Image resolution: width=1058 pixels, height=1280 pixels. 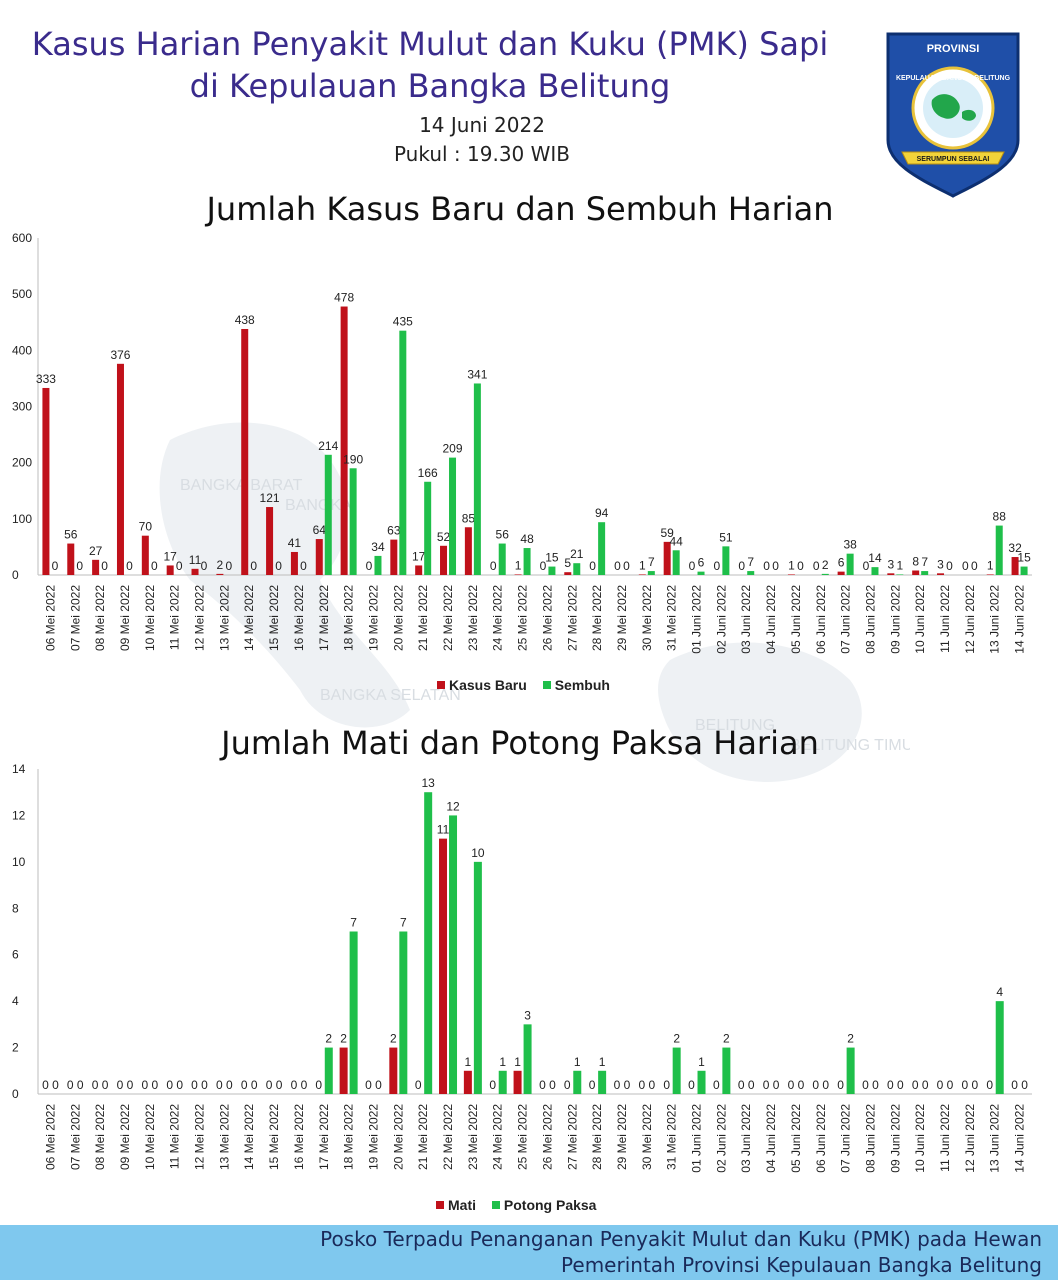 What do you see at coordinates (821, 619) in the screenshot?
I see `x-tick-label: 06 Juni 2022` at bounding box center [821, 619].